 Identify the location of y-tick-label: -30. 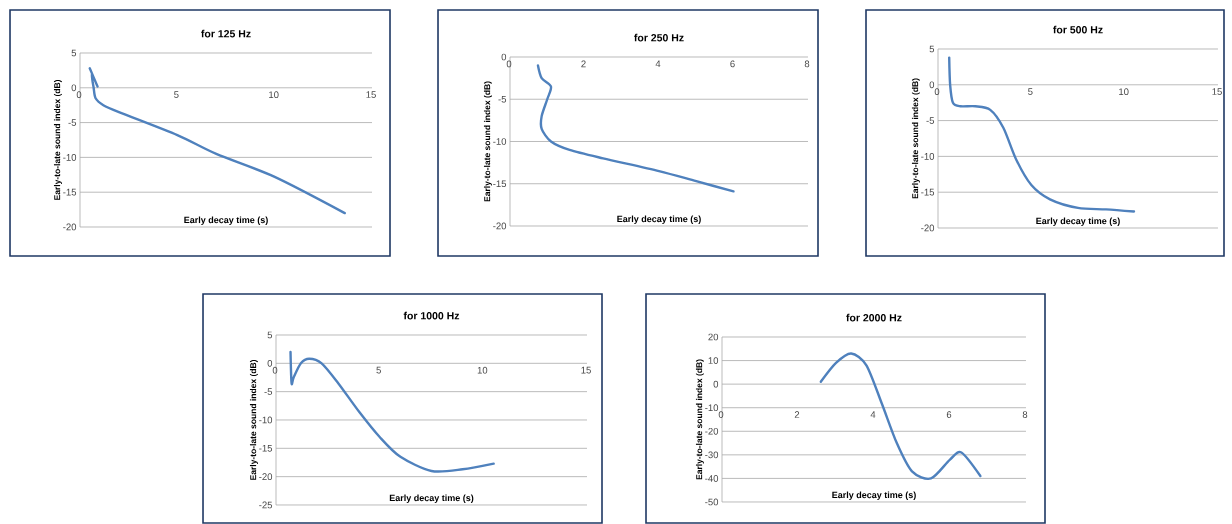
(712, 455).